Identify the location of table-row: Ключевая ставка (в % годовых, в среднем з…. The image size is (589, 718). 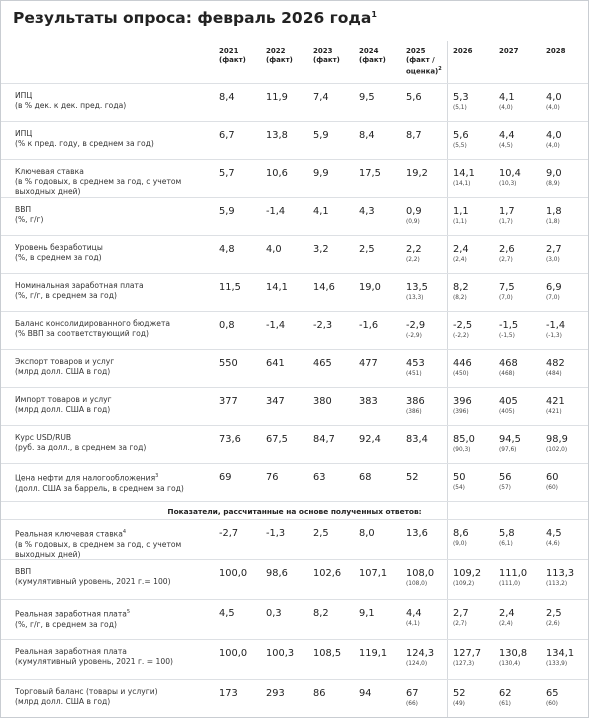
(294, 178).